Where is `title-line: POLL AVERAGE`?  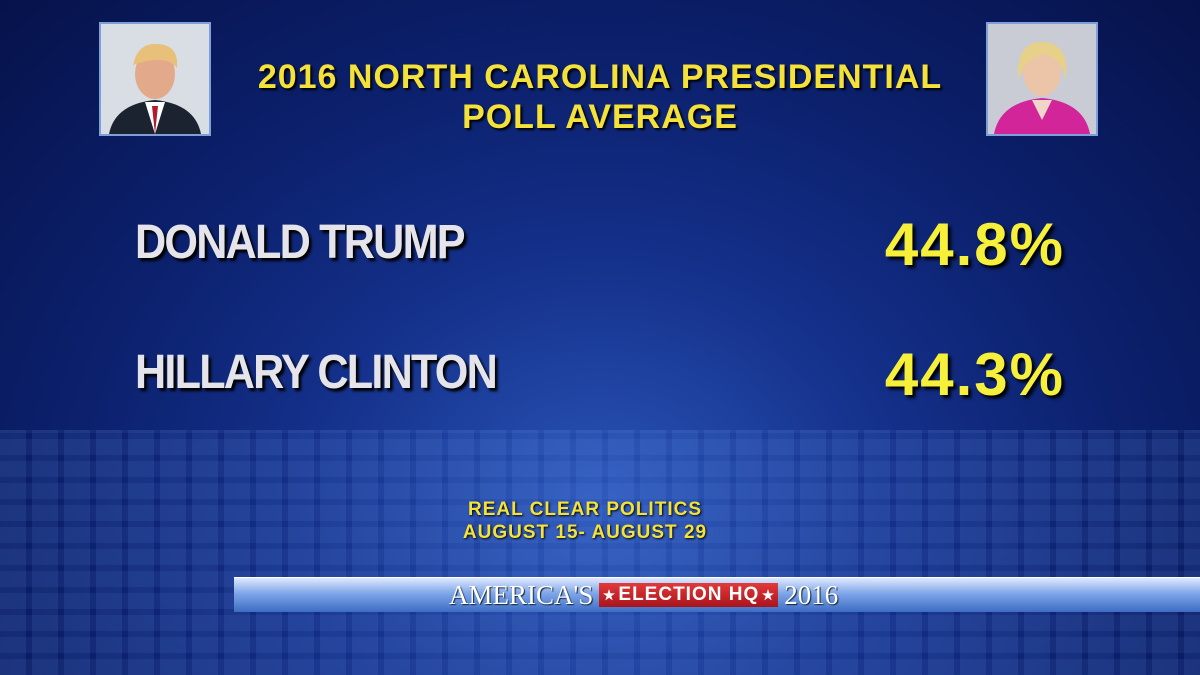
title-line: POLL AVERAGE is located at coordinates (600, 117).